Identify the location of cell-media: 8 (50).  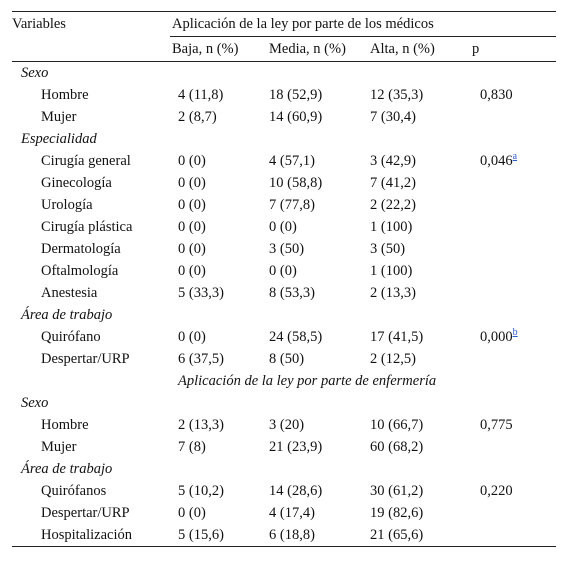
(287, 359).